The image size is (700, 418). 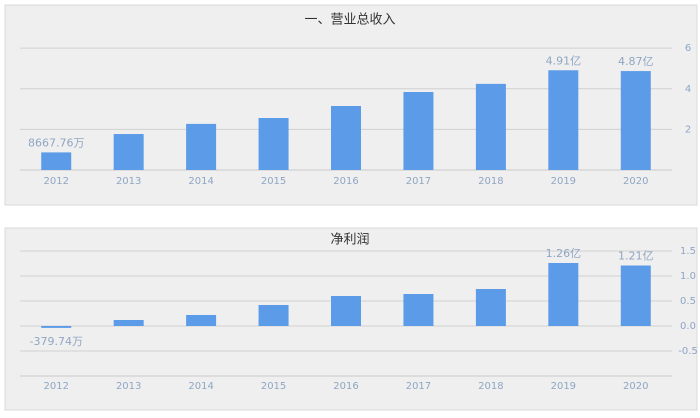 I want to click on y-tick-label: 2, so click(x=688, y=129).